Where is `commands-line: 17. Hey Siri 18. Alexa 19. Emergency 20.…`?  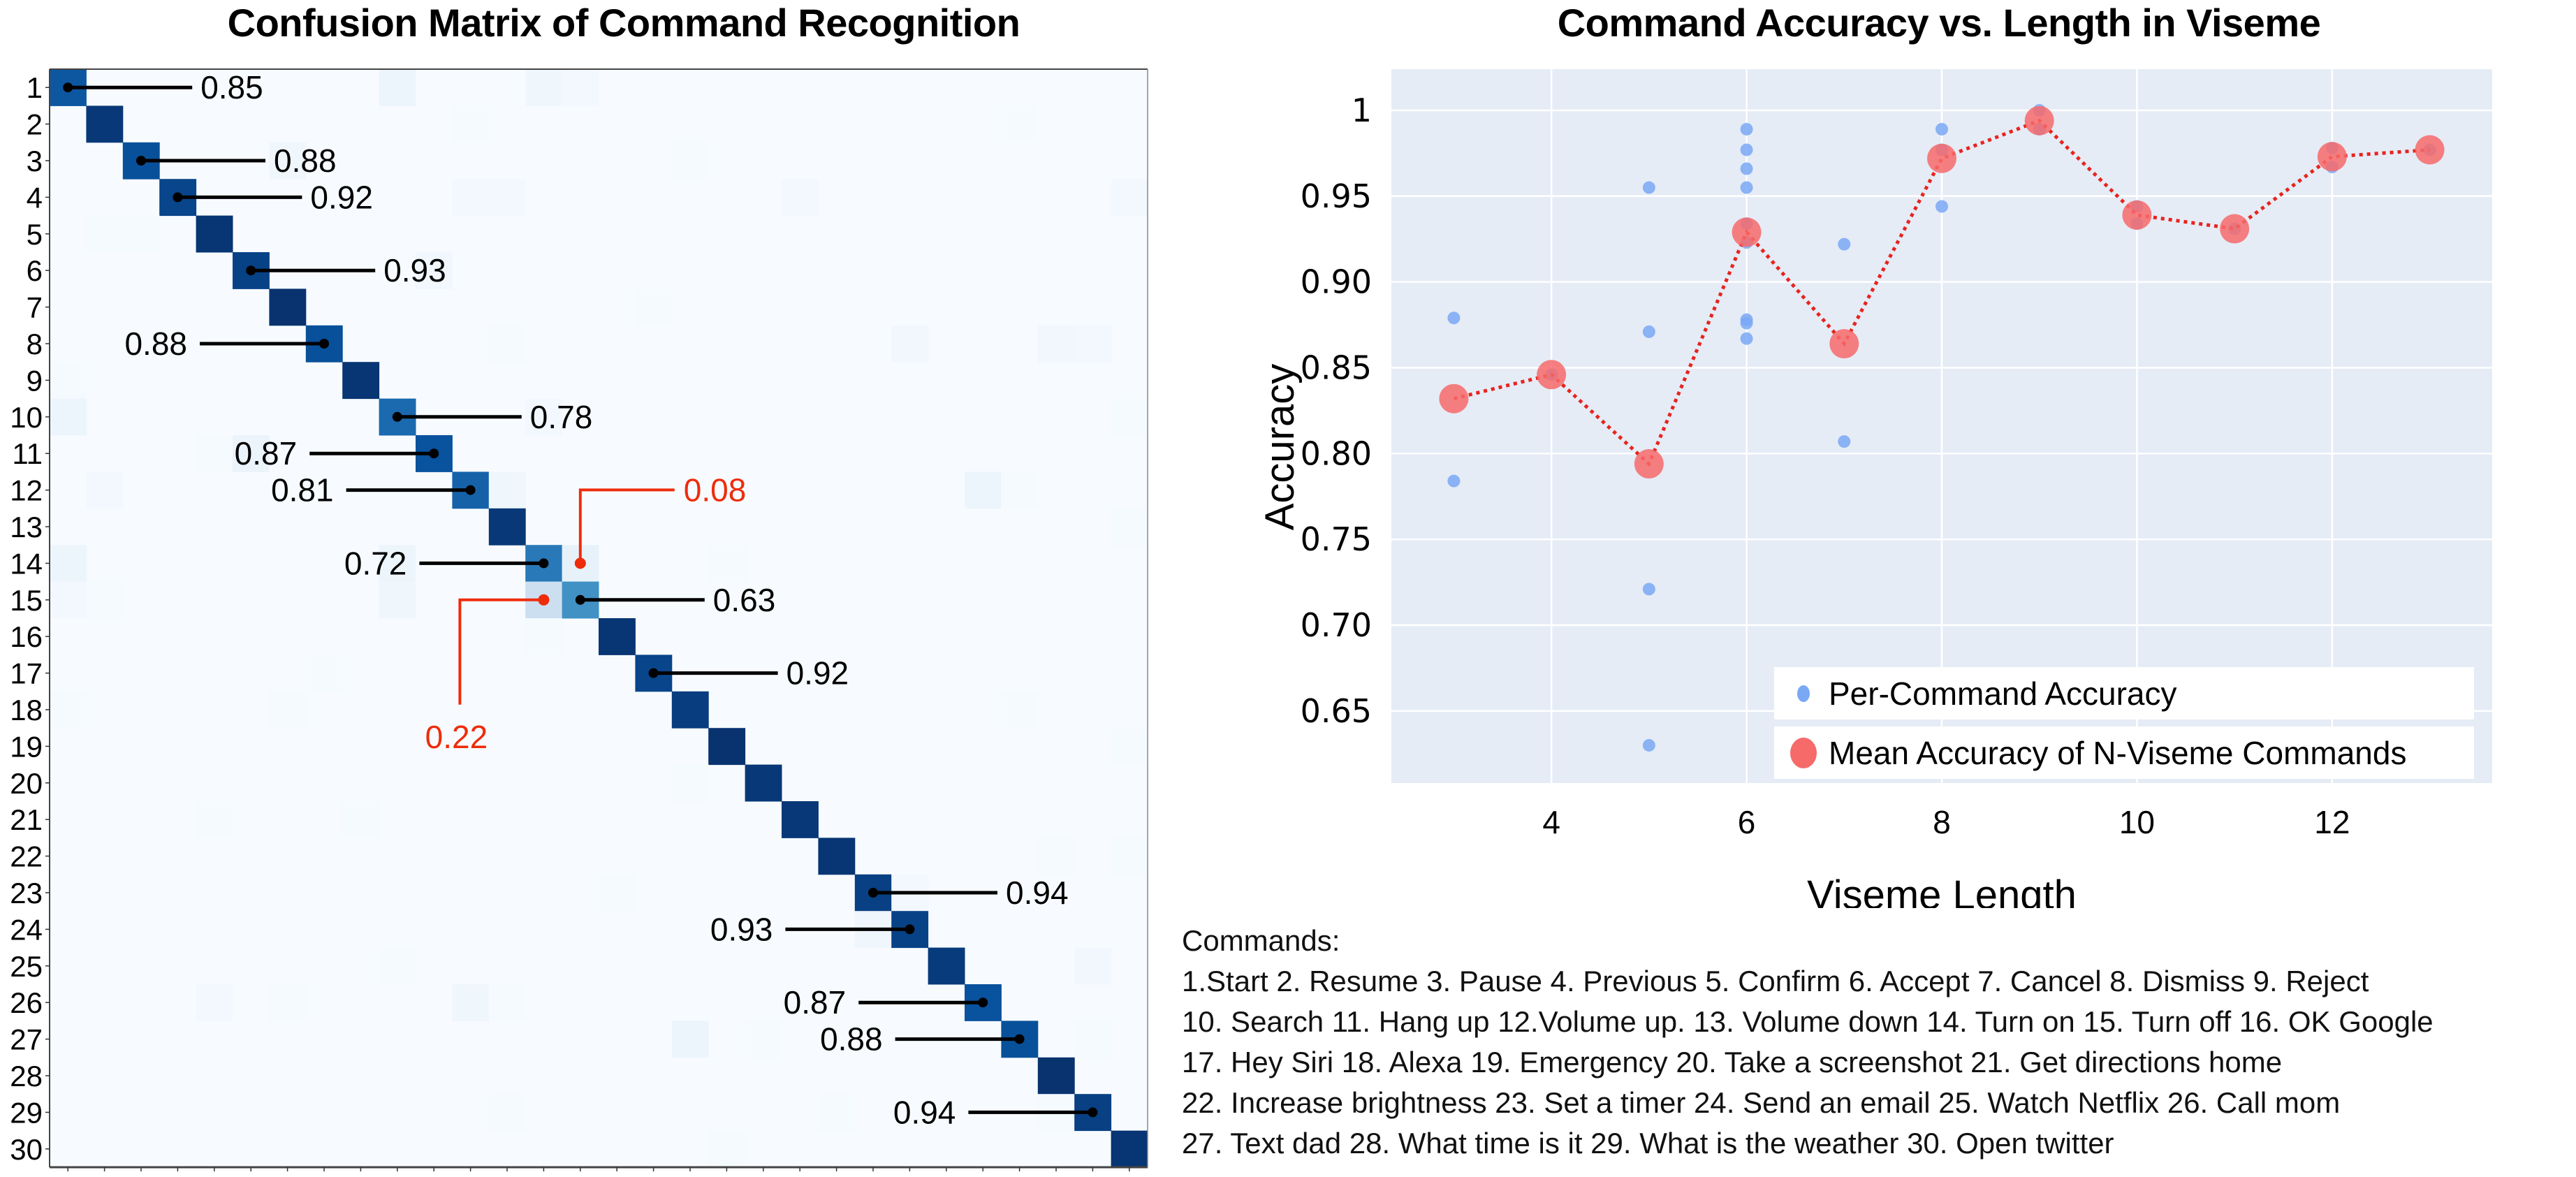 commands-line: 17. Hey Siri 18. Alexa 19. Emergency 20.… is located at coordinates (1732, 1062).